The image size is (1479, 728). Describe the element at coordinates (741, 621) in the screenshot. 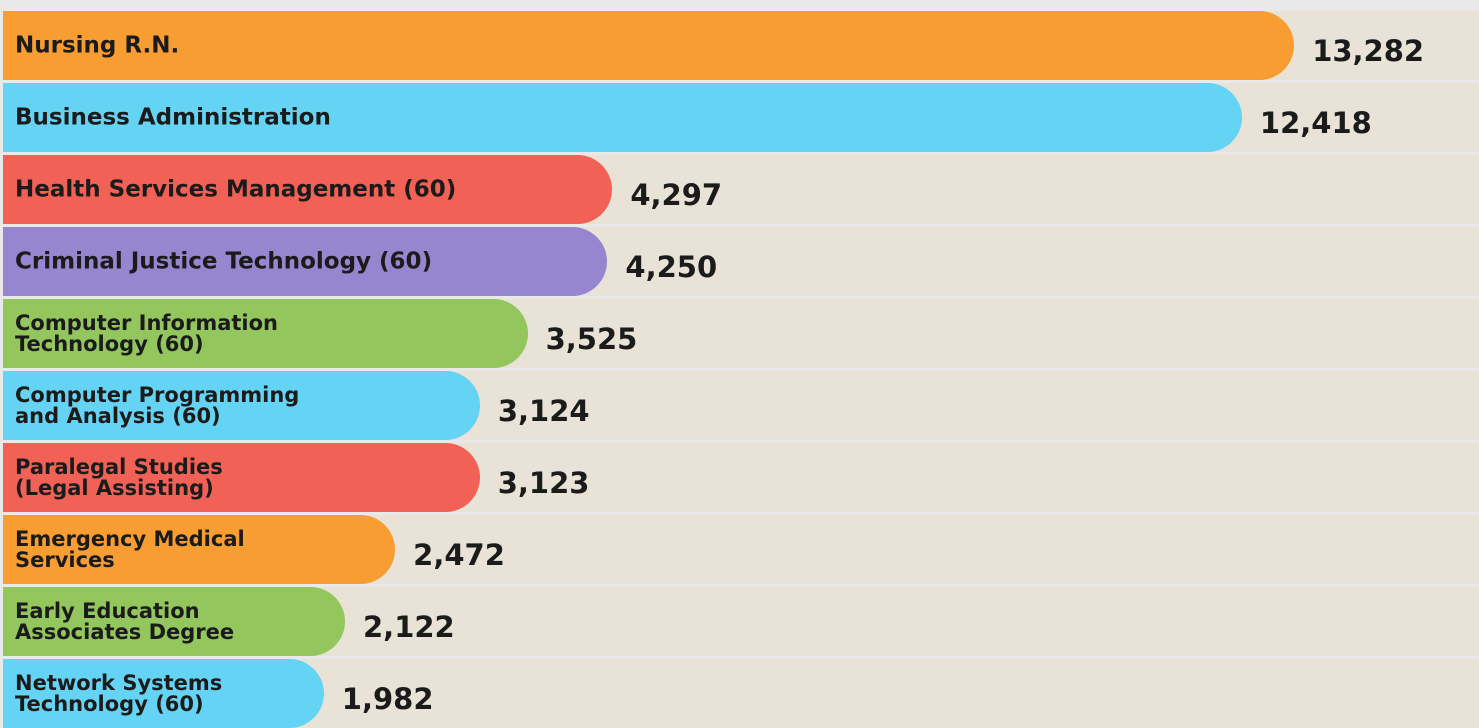

I see `bar-row: Early Education Associates Degree 2,122` at that location.